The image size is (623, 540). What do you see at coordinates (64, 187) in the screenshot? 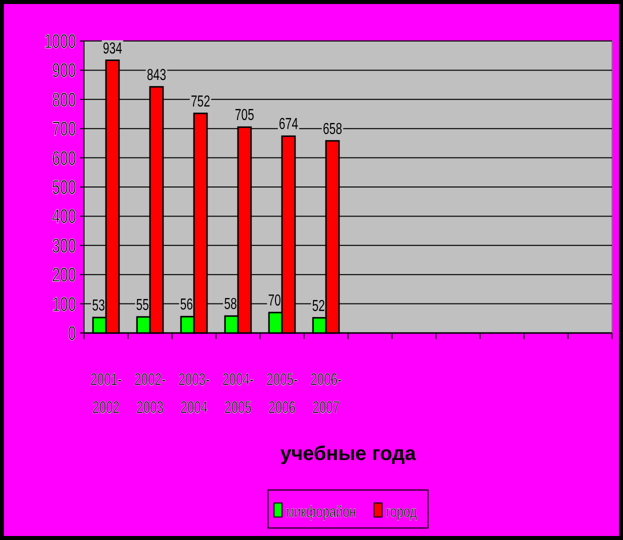
I see `y-tick-label: 500` at bounding box center [64, 187].